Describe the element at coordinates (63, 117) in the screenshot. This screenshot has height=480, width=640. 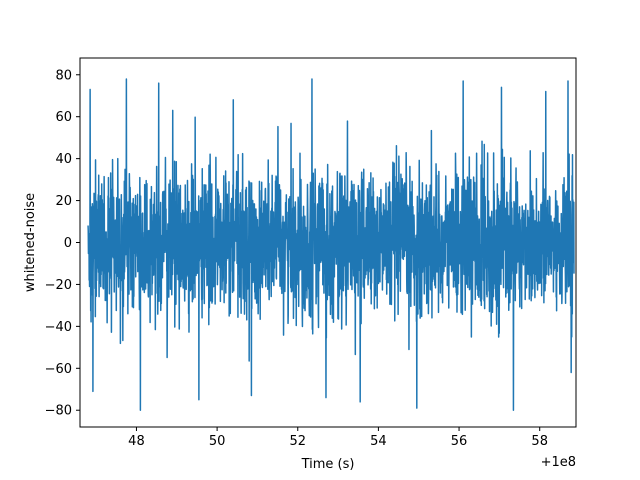
I see `y-tick-label: 60` at that location.